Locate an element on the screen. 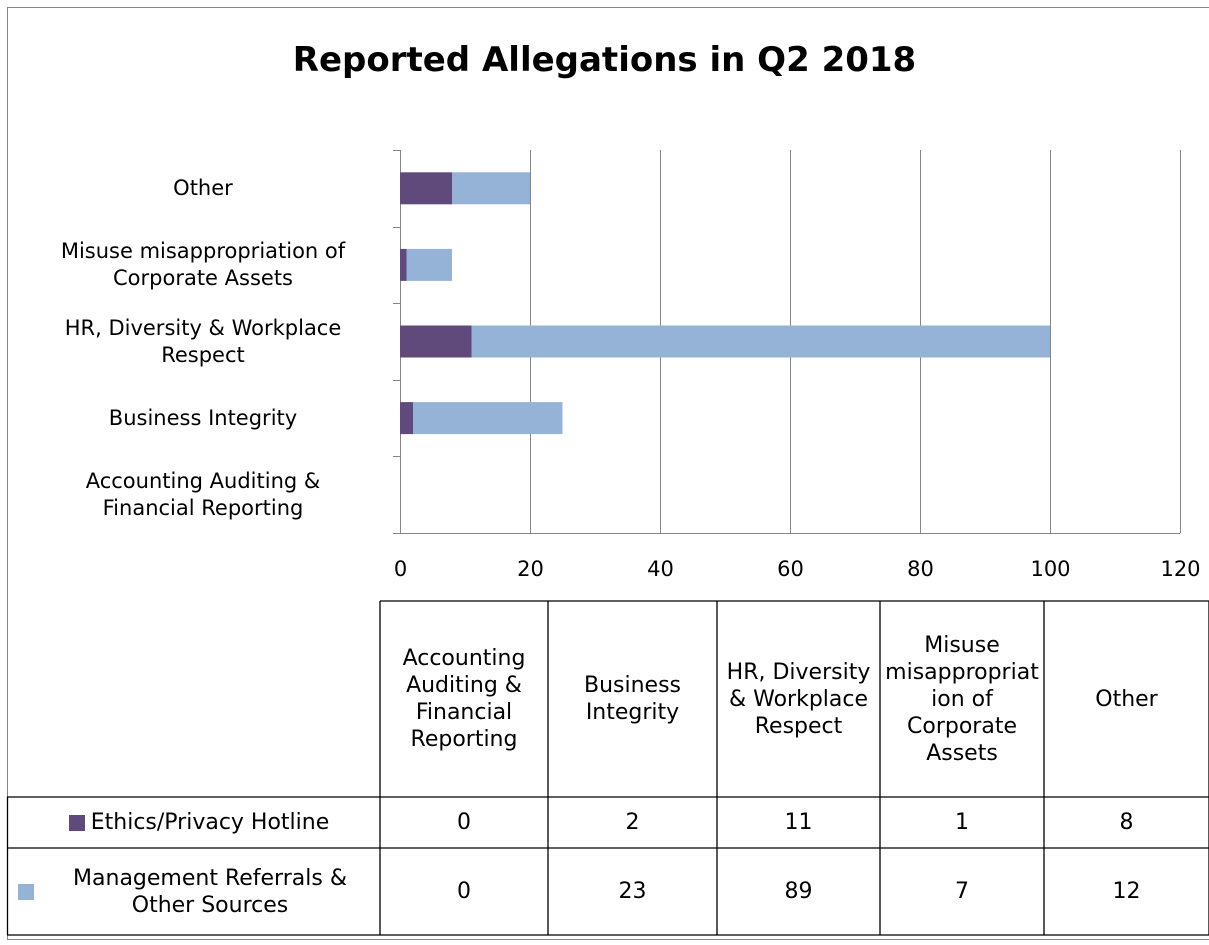  x-tick-label: 60 is located at coordinates (790, 569).